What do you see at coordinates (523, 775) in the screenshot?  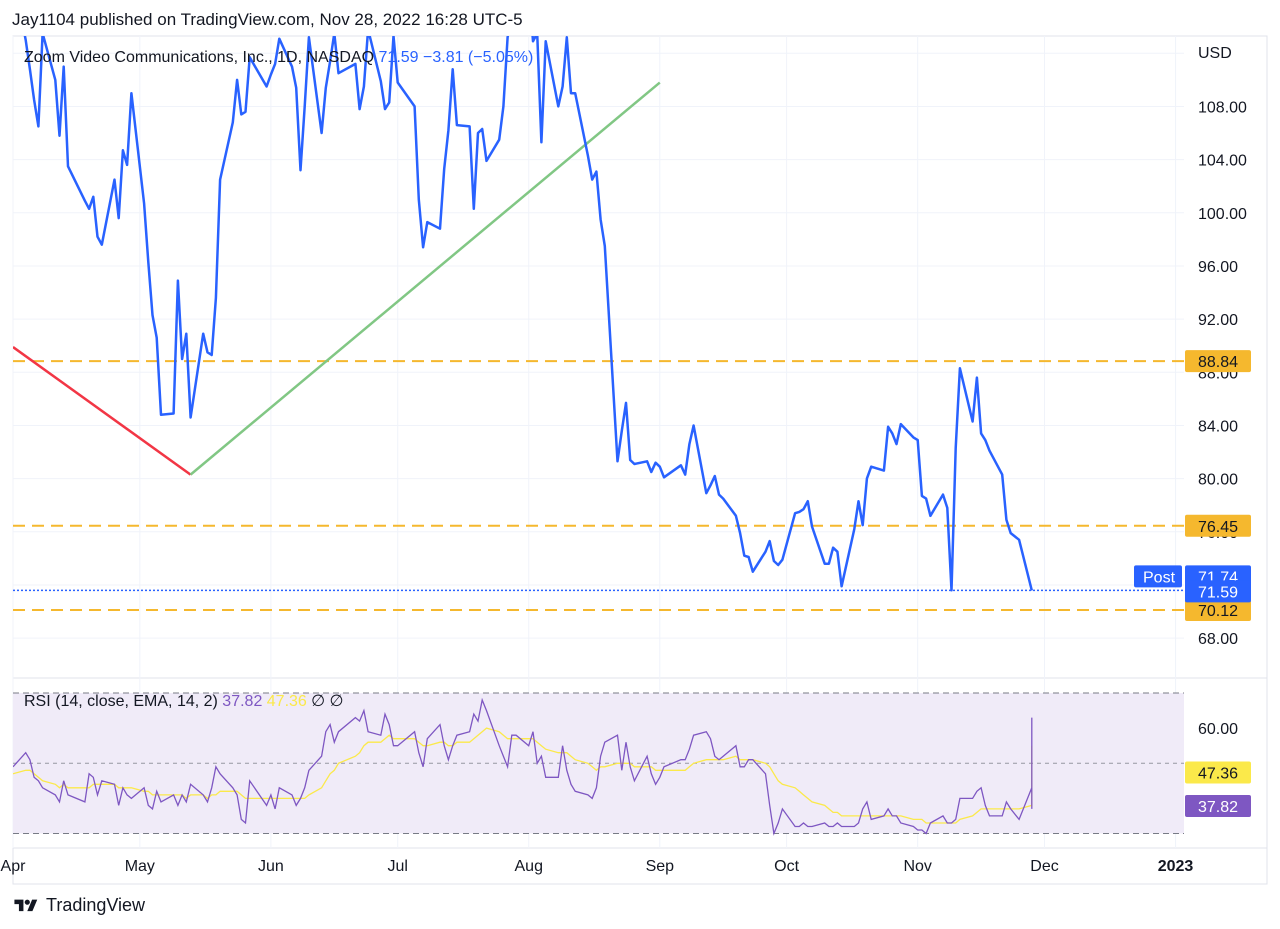 I see `rsi-ma-line` at bounding box center [523, 775].